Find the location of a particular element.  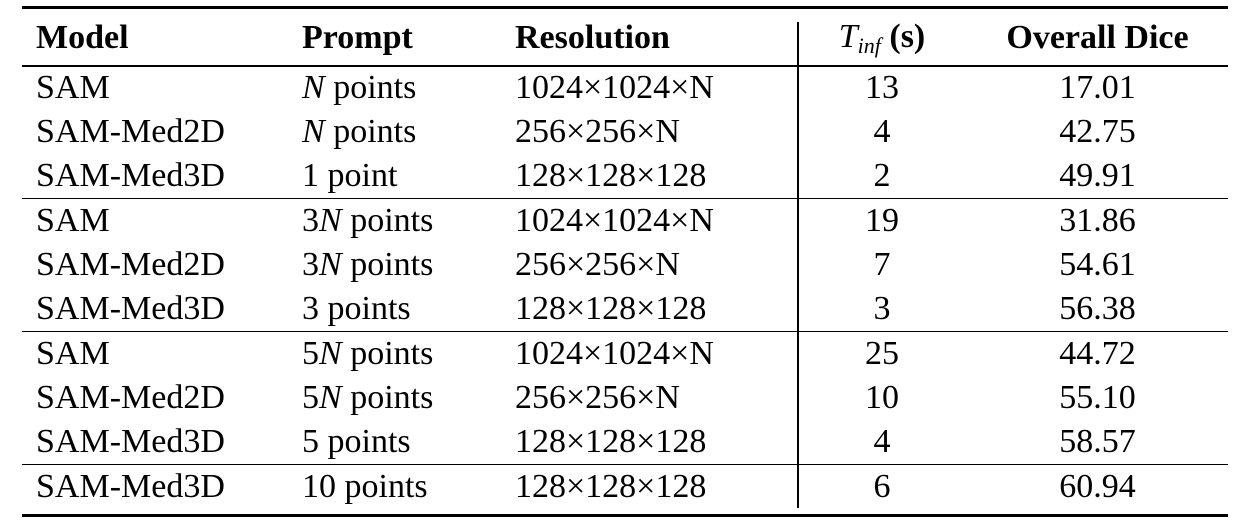

prompt-cell: 3 points is located at coordinates (356, 308).